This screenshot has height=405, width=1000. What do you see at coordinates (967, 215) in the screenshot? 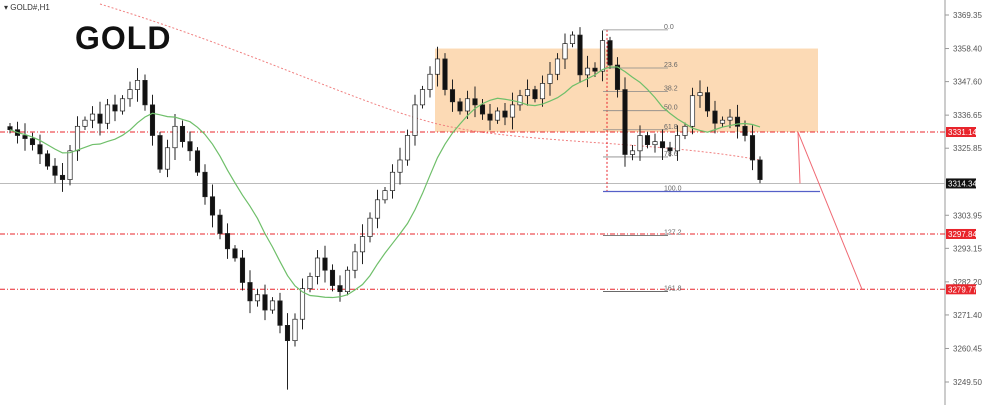
I see `y-tick-label: 3303.95` at bounding box center [967, 215].